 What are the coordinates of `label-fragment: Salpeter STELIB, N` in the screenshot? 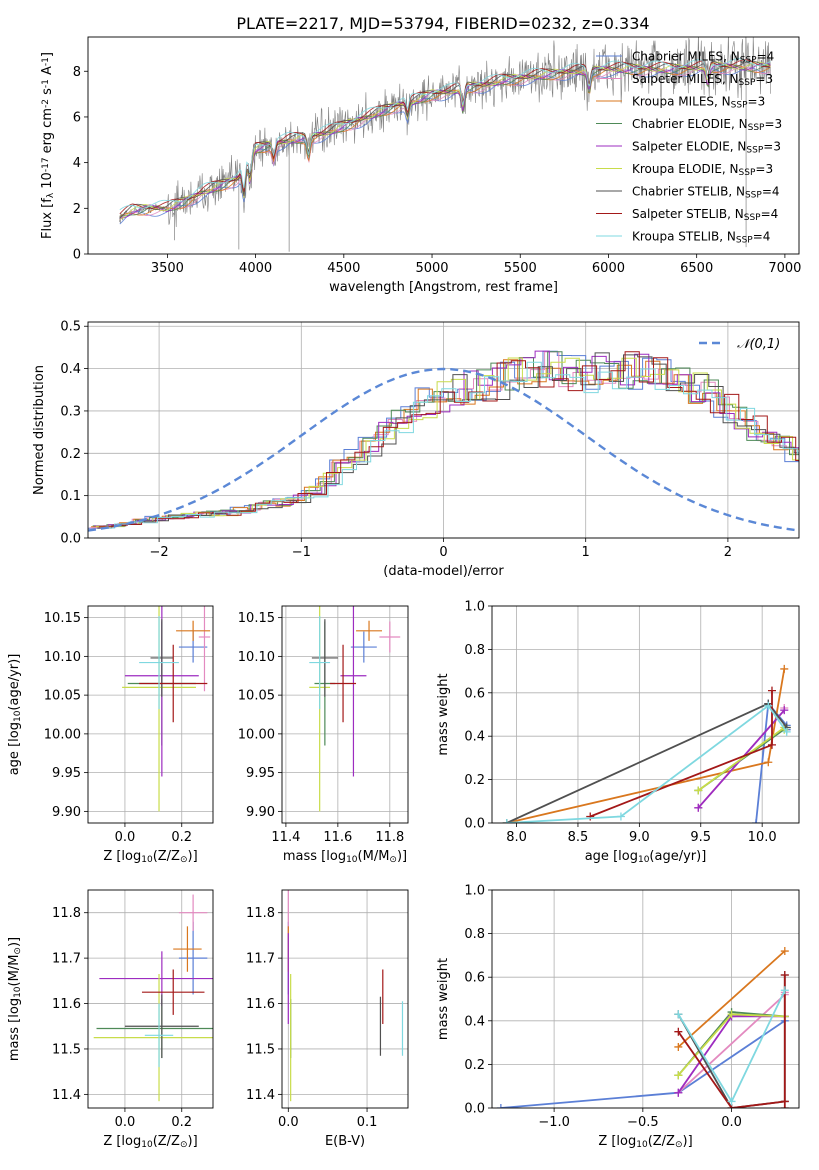 It's located at (688, 214).